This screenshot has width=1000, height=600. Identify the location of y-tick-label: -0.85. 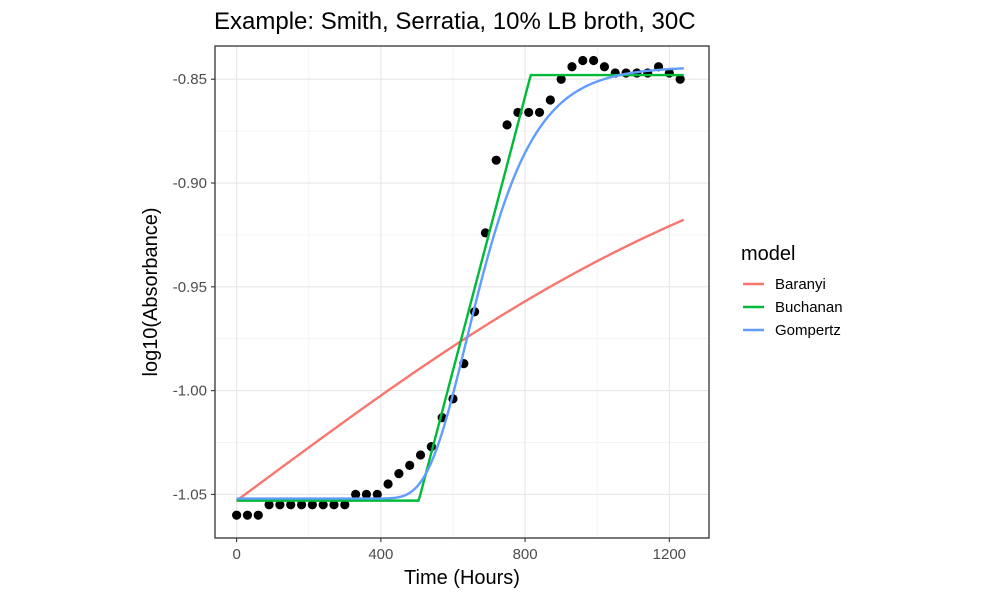
(190, 79).